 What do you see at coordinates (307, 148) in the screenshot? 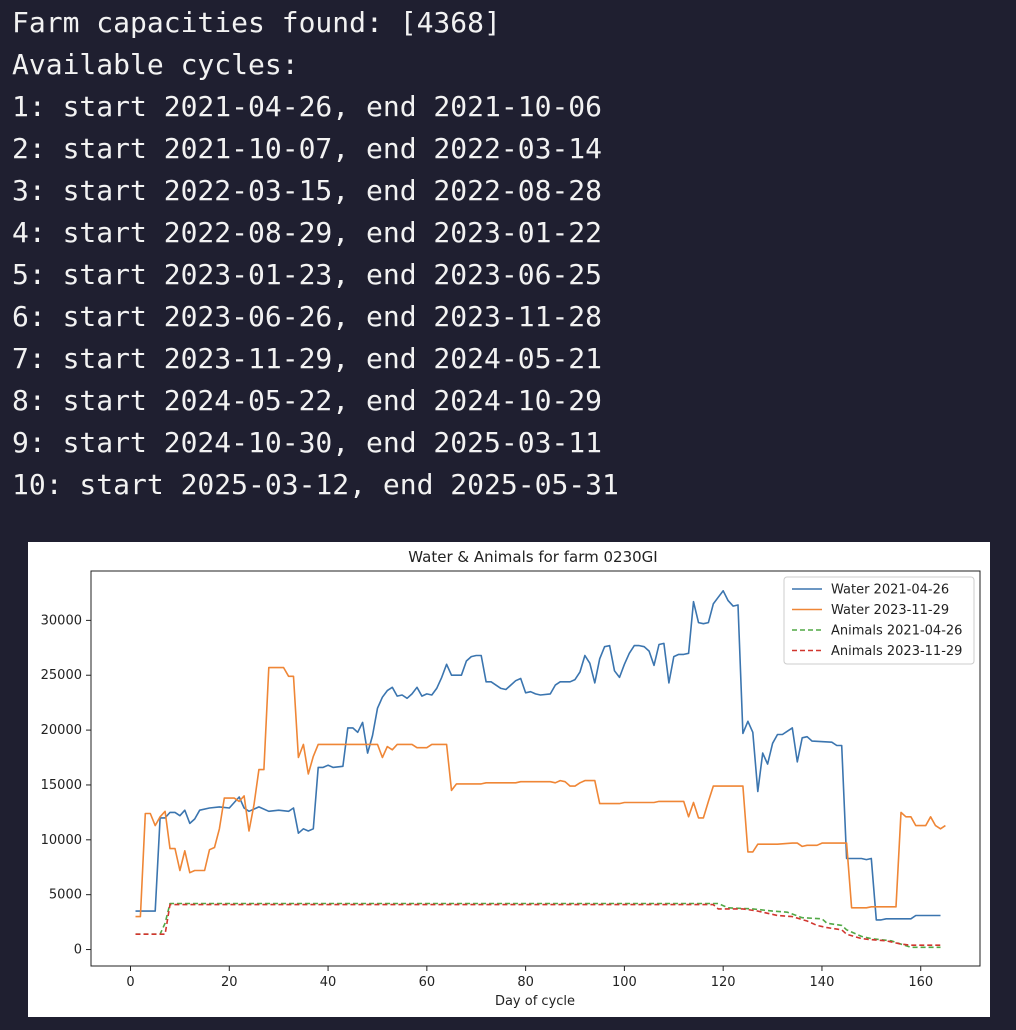
I see `console-line: 2: start 2021-10-07, end 2022-03-14` at bounding box center [307, 148].